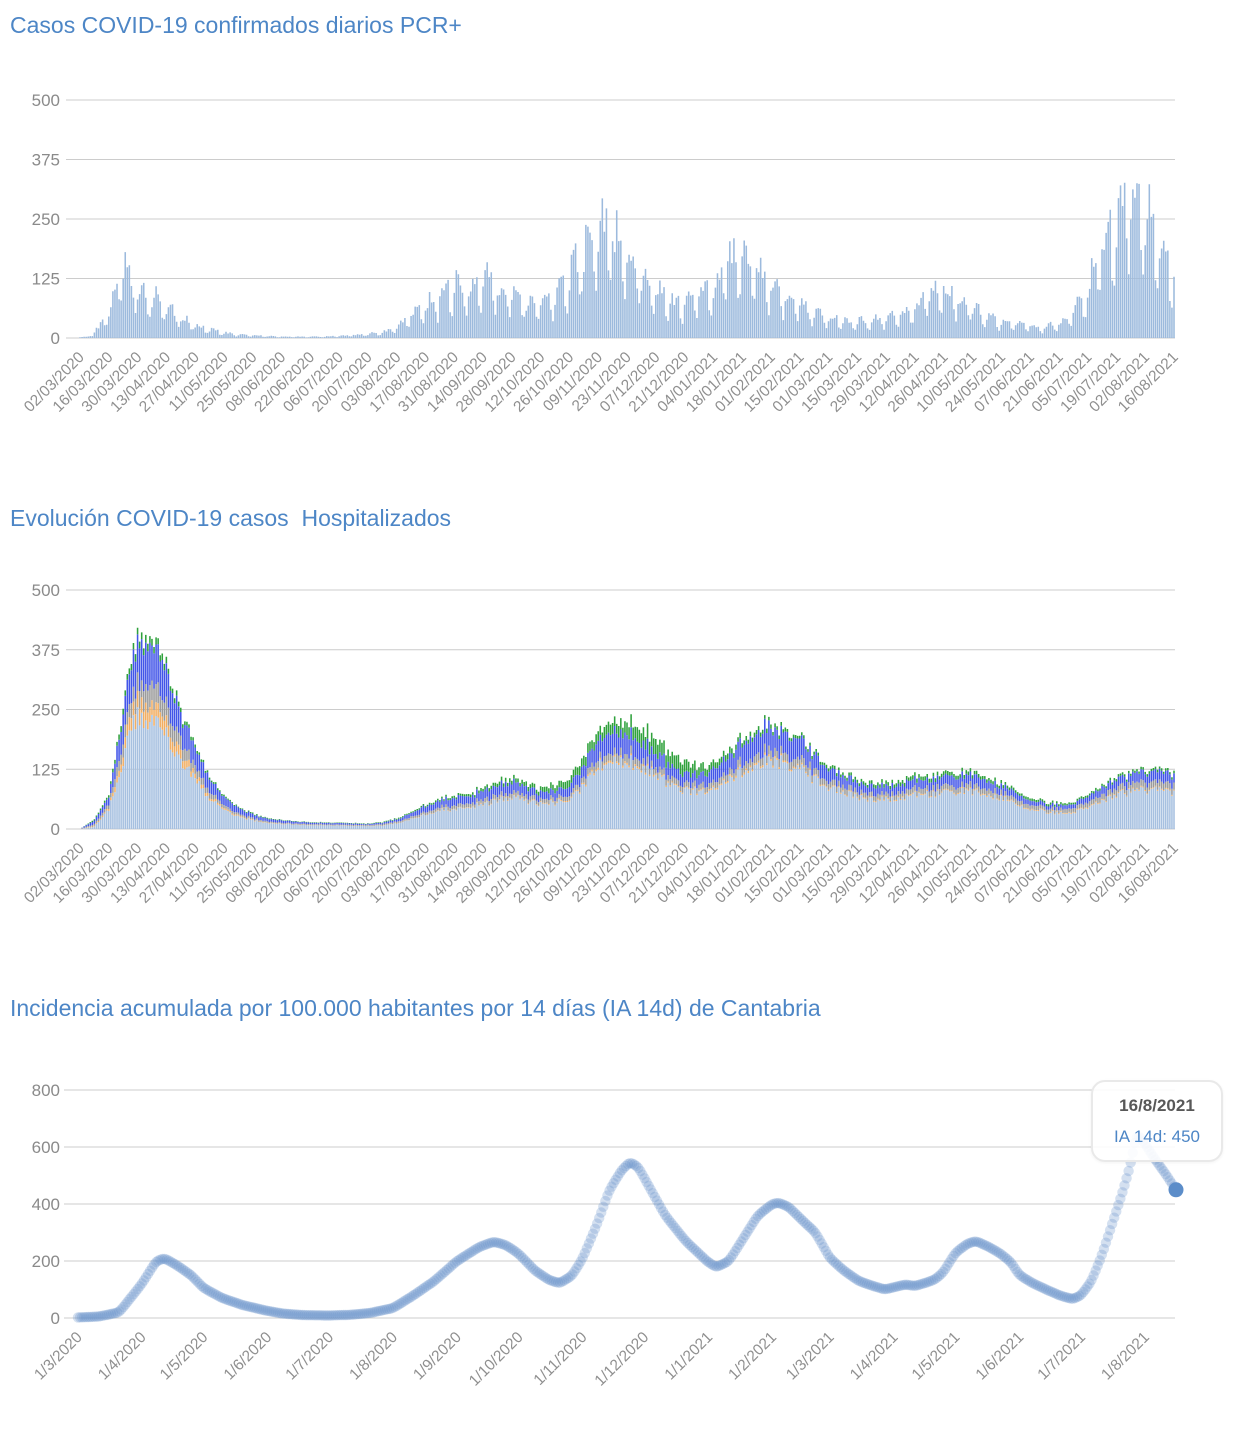  What do you see at coordinates (627, 750) in the screenshot?
I see `hospitalized-serie-gris` at bounding box center [627, 750].